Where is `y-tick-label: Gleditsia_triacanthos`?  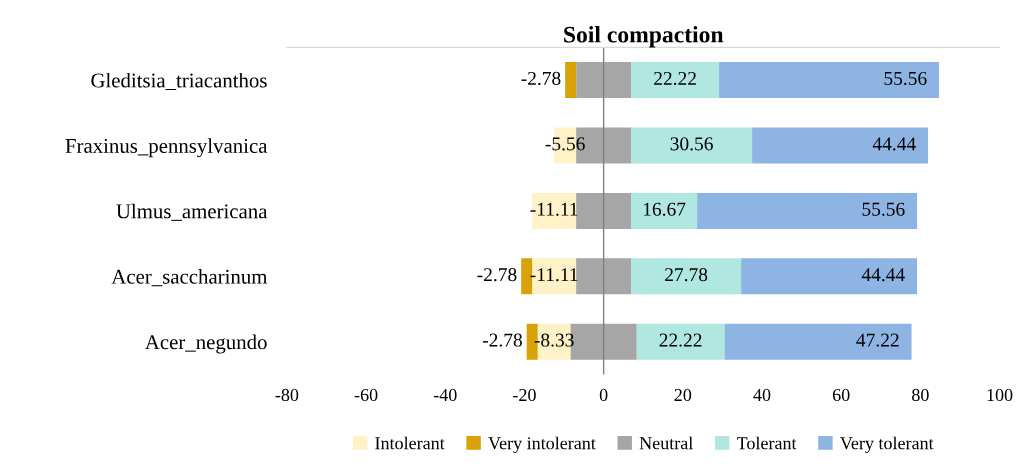
y-tick-label: Gleditsia_triacanthos is located at coordinates (179, 81).